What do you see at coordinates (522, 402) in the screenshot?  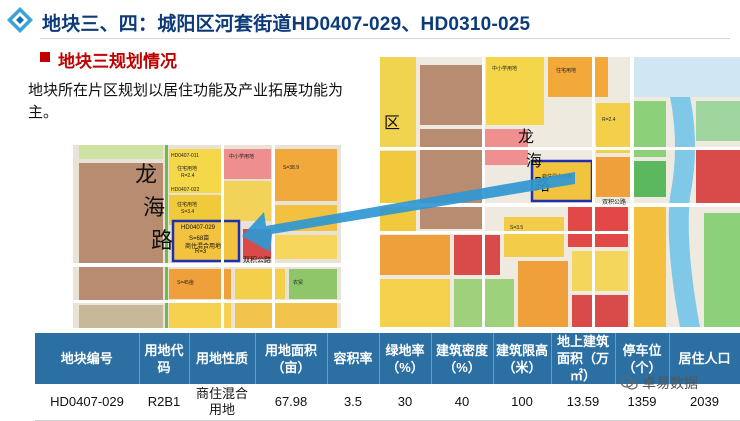 I see `table-cell: 100` at bounding box center [522, 402].